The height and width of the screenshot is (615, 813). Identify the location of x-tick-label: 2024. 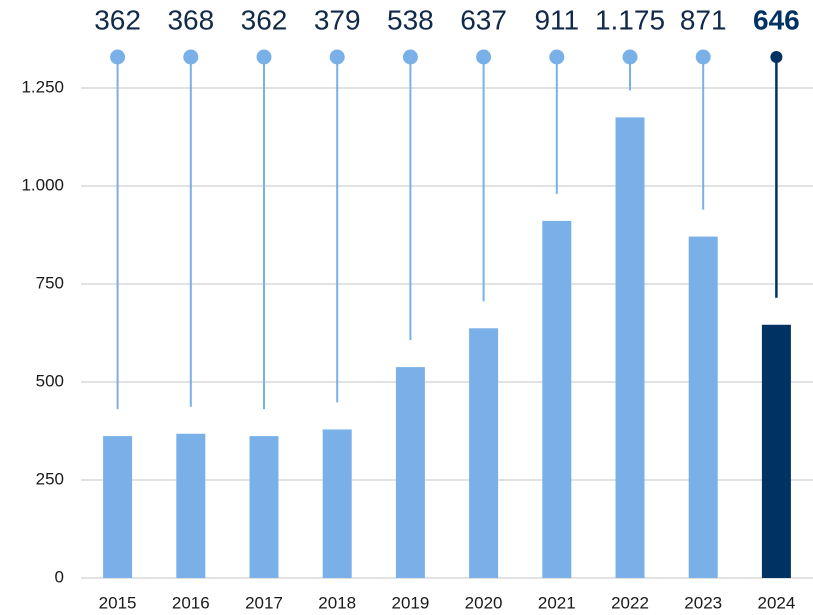
(776, 602).